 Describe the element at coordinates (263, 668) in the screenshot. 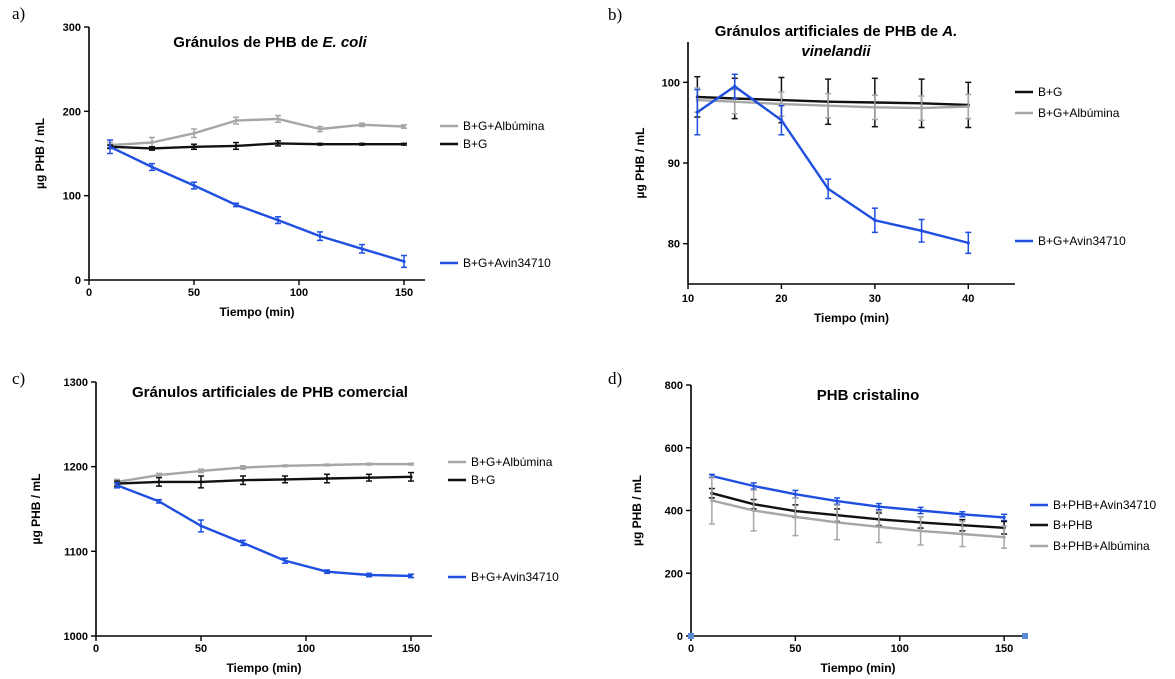

I see `x-axis-title: Tiempo (min)` at that location.